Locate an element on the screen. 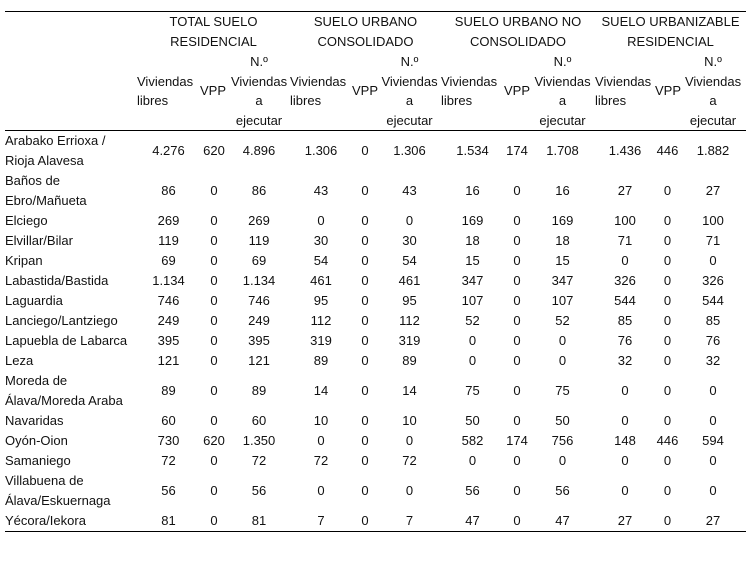  value-cell: 32 is located at coordinates (625, 361).